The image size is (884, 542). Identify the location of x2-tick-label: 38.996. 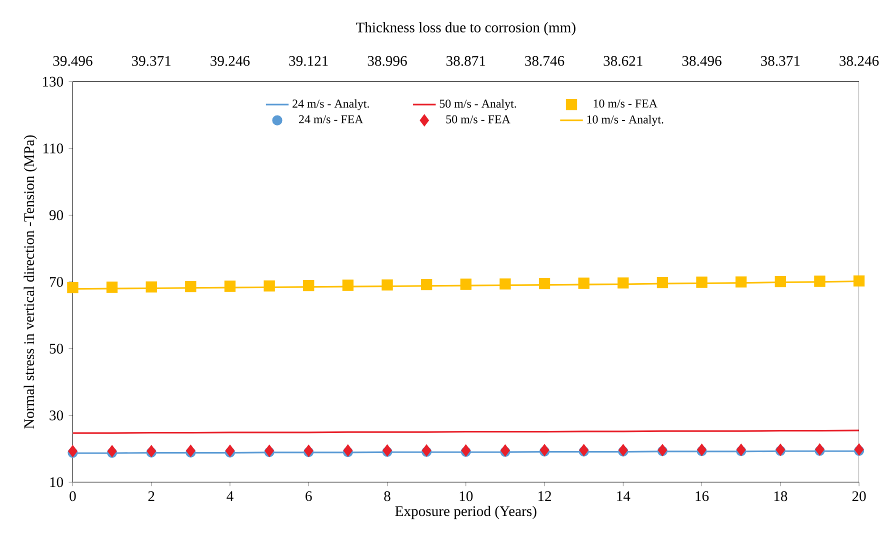
(387, 61).